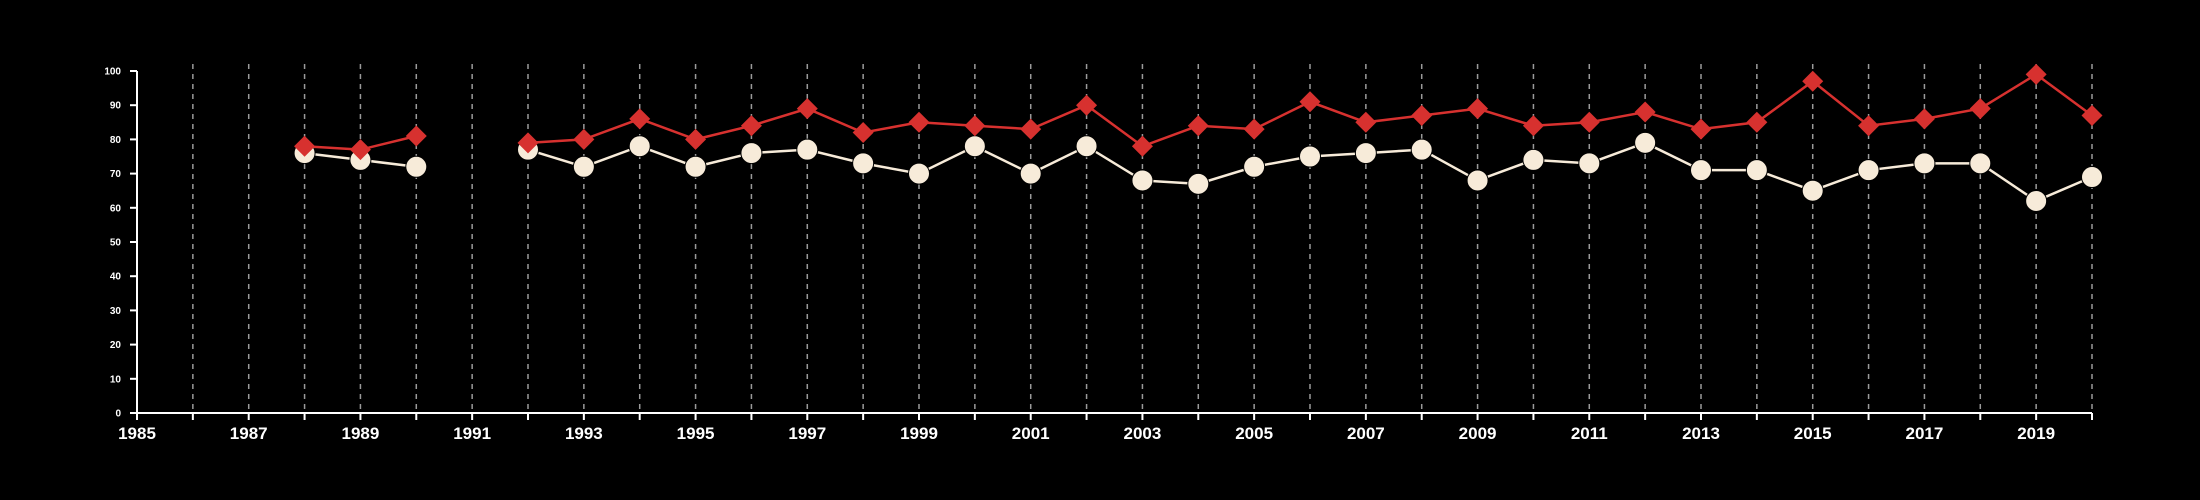  What do you see at coordinates (1701, 170) in the screenshot?
I see `circle-point-2013` at bounding box center [1701, 170].